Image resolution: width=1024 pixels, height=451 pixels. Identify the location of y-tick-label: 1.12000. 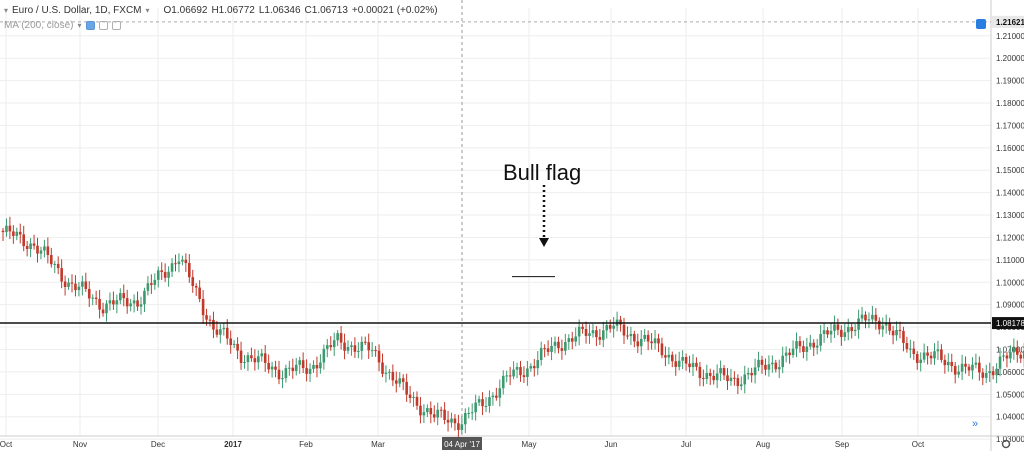
(1010, 237).